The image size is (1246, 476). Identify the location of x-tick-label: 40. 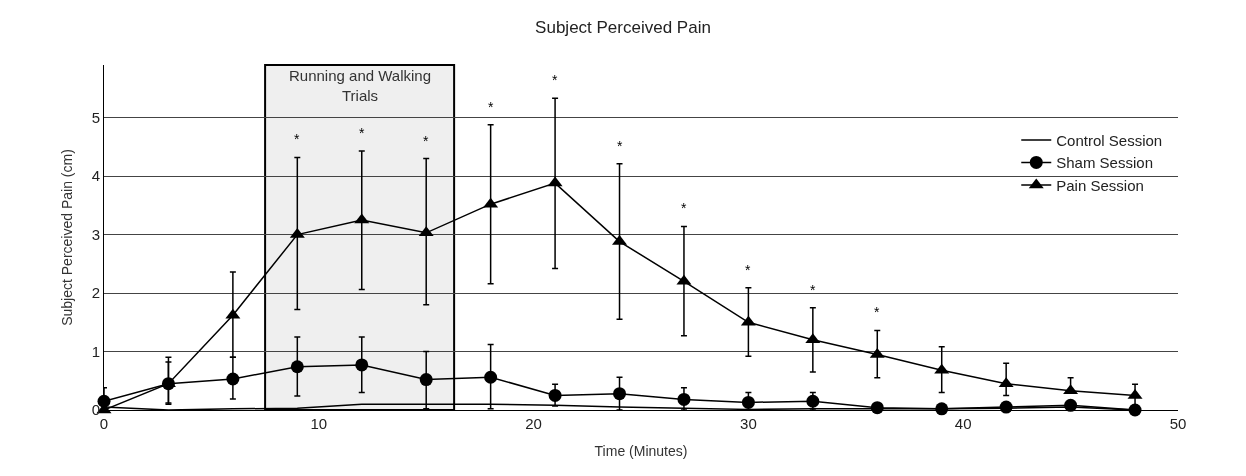
(963, 423).